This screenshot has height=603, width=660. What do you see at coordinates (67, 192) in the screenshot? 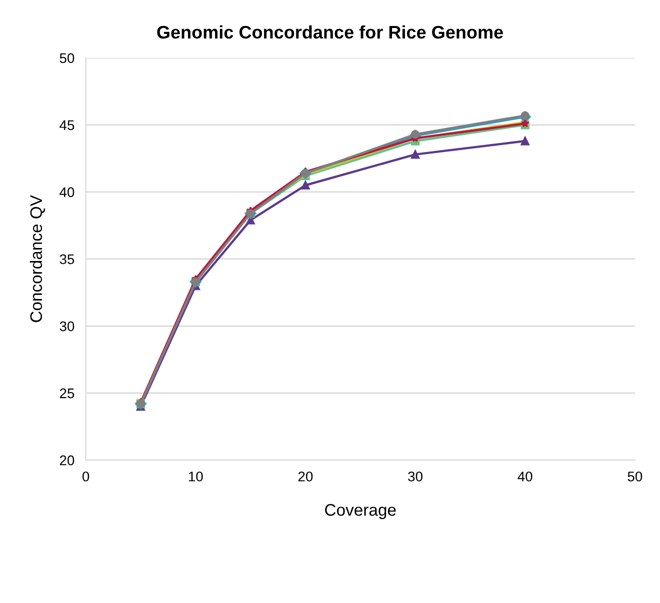
I see `y-tick-label: 40` at bounding box center [67, 192].